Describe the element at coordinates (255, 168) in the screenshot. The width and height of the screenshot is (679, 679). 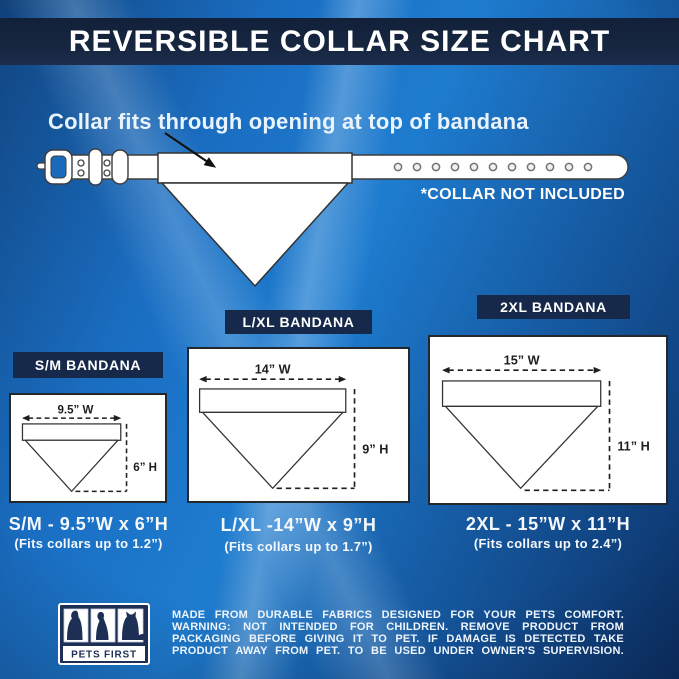
I see `bandana-sleeve` at that location.